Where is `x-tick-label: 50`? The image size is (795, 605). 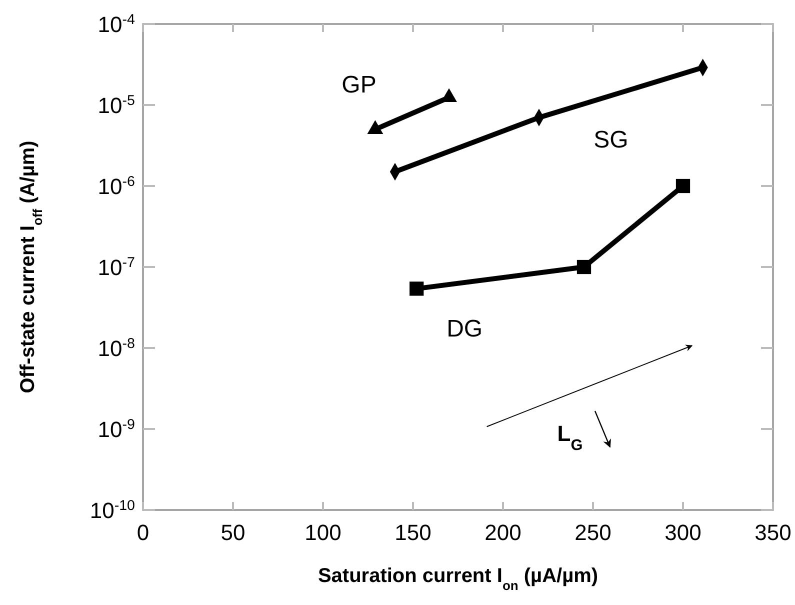
x-tick-label: 50 is located at coordinates (233, 532).